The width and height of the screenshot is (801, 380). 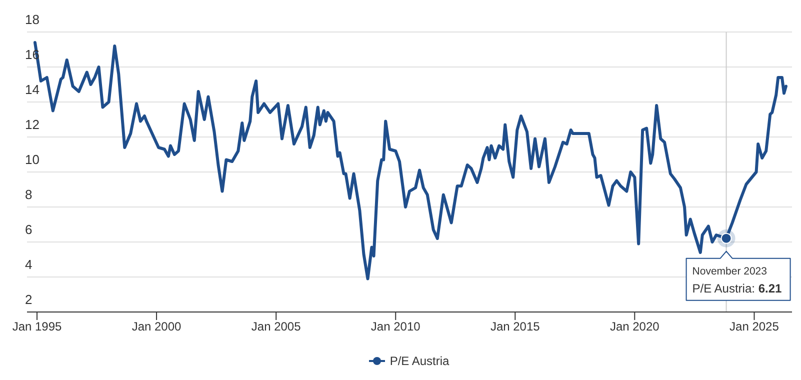 I want to click on annotation: P/E Austria: 6.21, so click(x=737, y=288).